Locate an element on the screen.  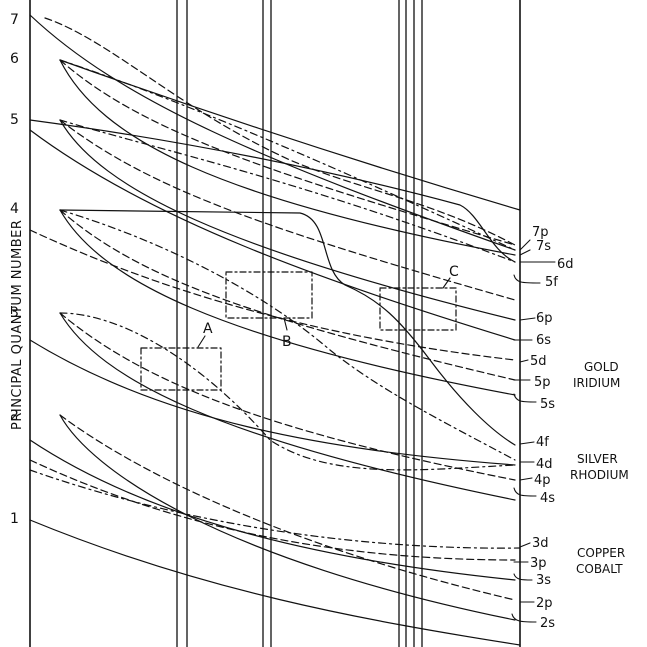
orbital-7p: 7p is located at coordinates (540, 232).